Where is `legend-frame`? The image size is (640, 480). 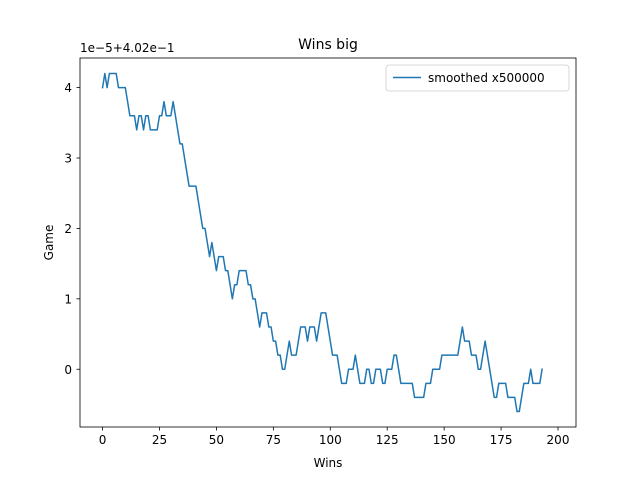 legend-frame is located at coordinates (477, 78).